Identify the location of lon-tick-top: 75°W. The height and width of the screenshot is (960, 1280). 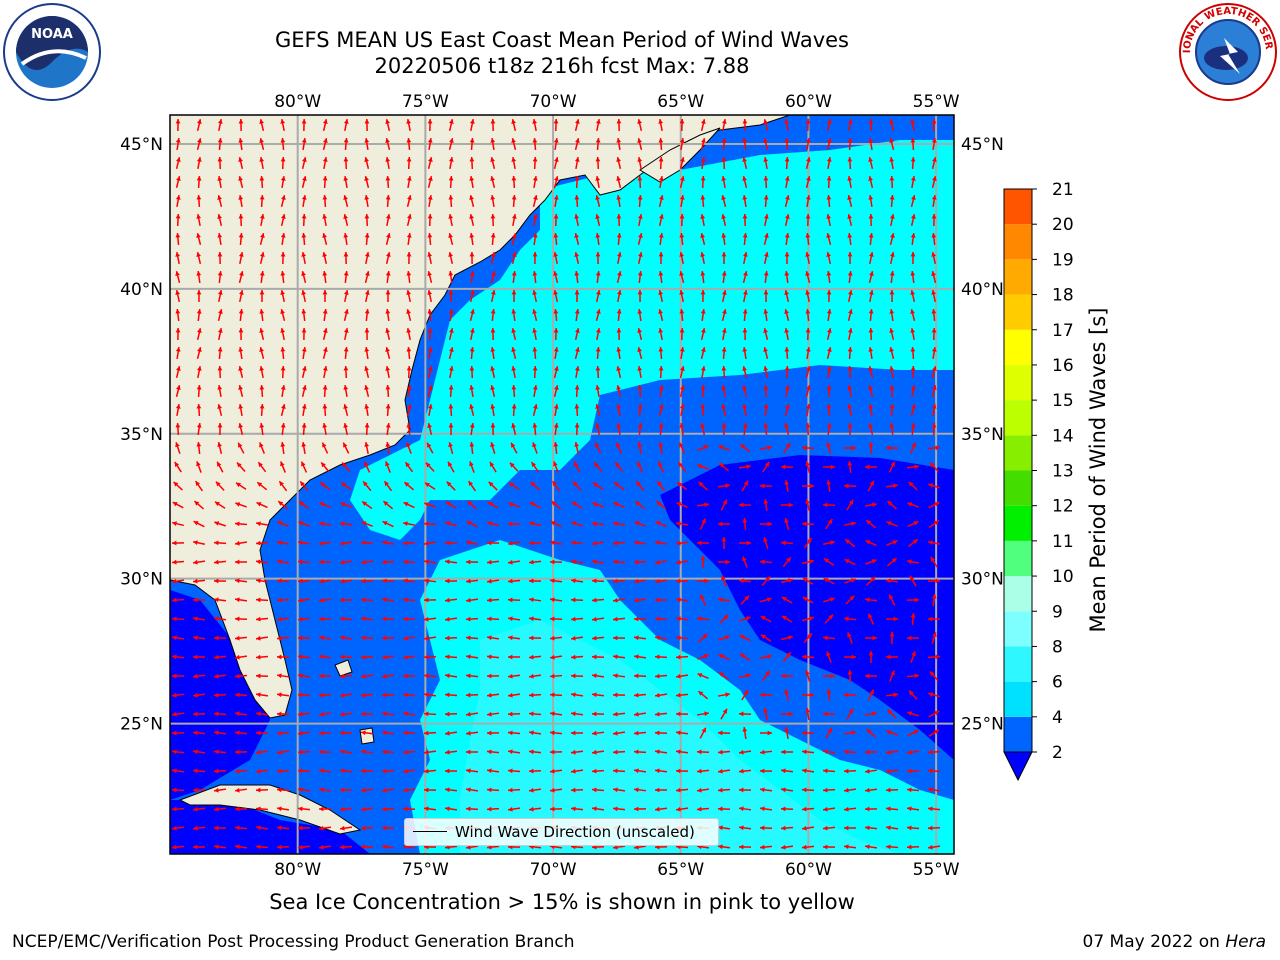
(425, 102).